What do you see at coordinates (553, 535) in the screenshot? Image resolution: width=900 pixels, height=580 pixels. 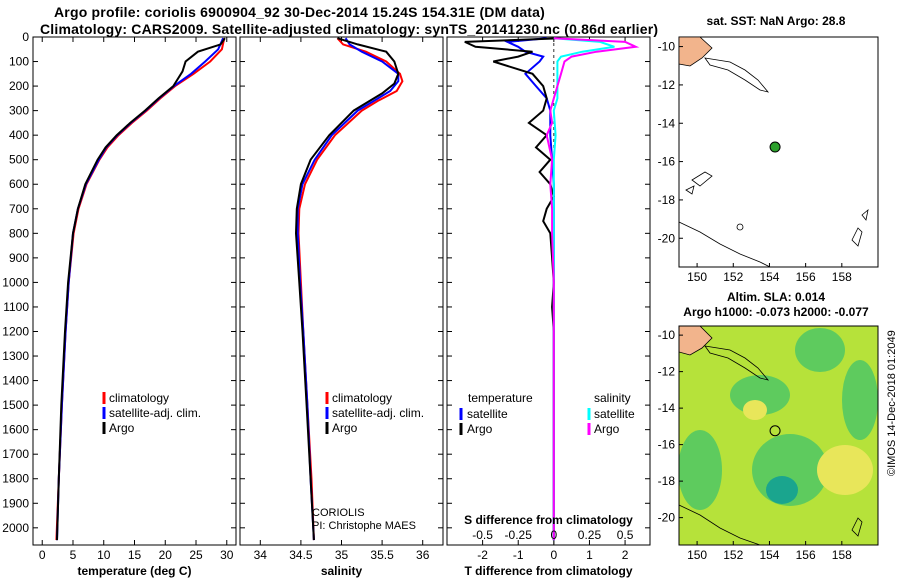 I see `difference-top-tick-label: 0` at bounding box center [553, 535].